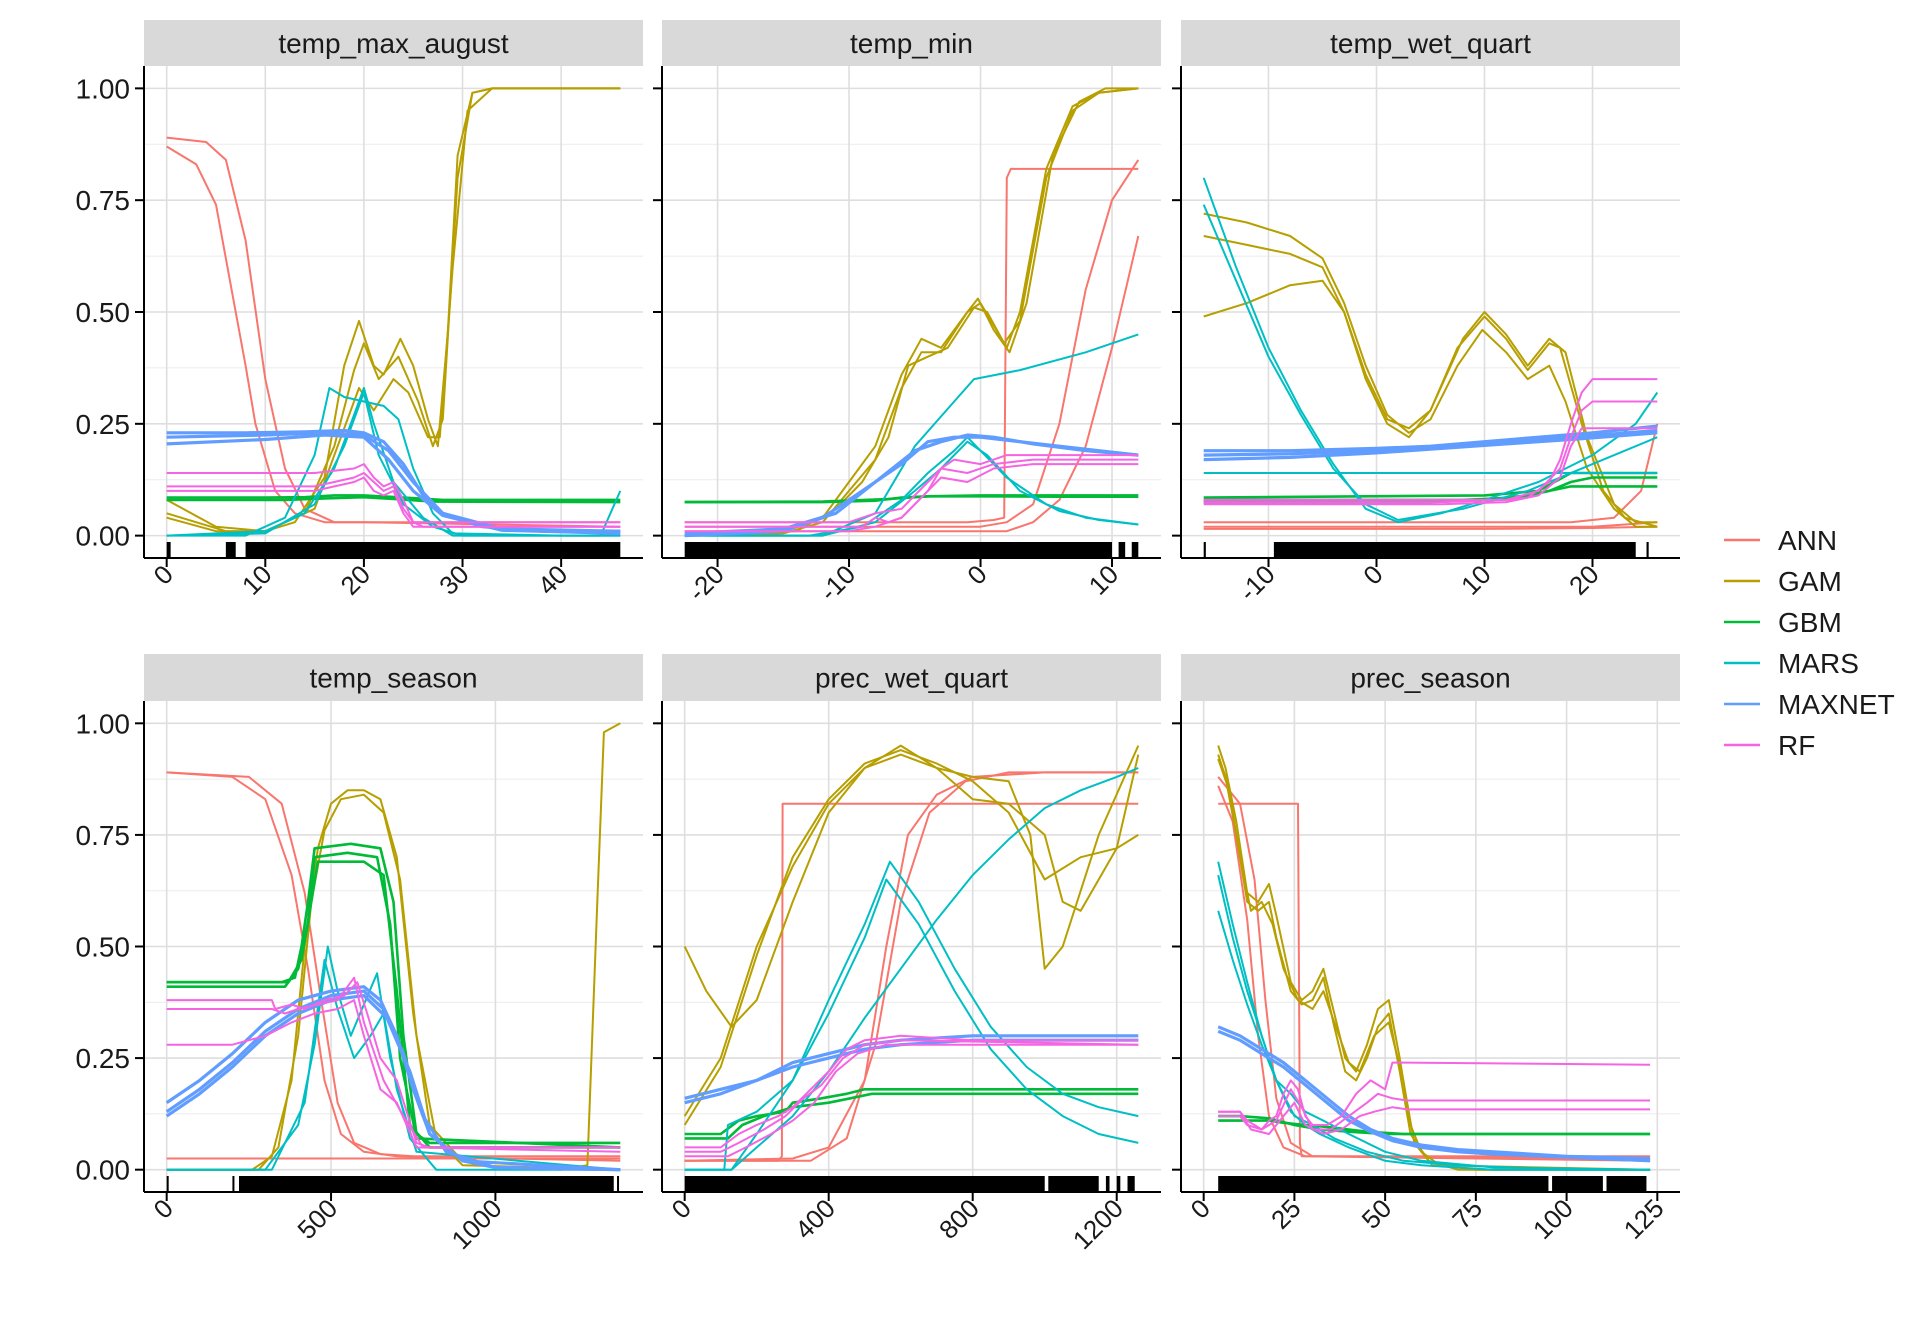  I want to click on x-tick-label: 400, so click(815, 1219).